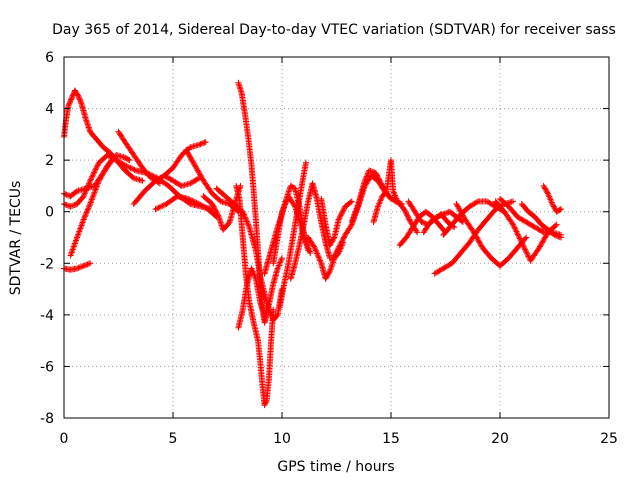  I want to click on y-tick-label: 6, so click(49, 58).